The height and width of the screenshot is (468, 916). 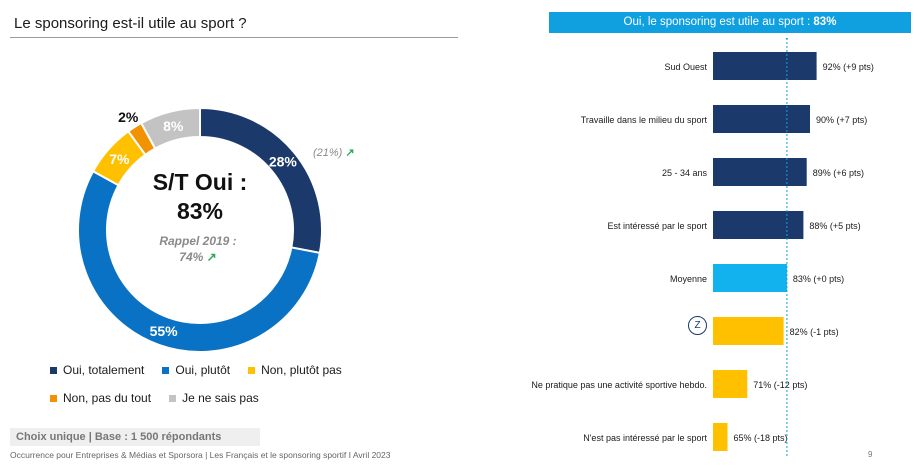 What do you see at coordinates (644, 120) in the screenshot?
I see `category-label: Travaille dans le milieu du sport` at bounding box center [644, 120].